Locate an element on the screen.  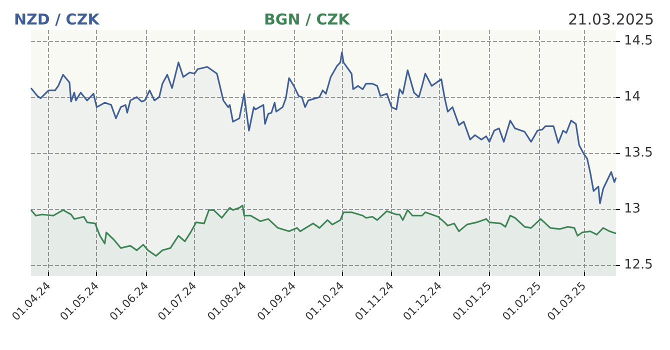
y-tick-label: 12.5 is located at coordinates (638, 264).